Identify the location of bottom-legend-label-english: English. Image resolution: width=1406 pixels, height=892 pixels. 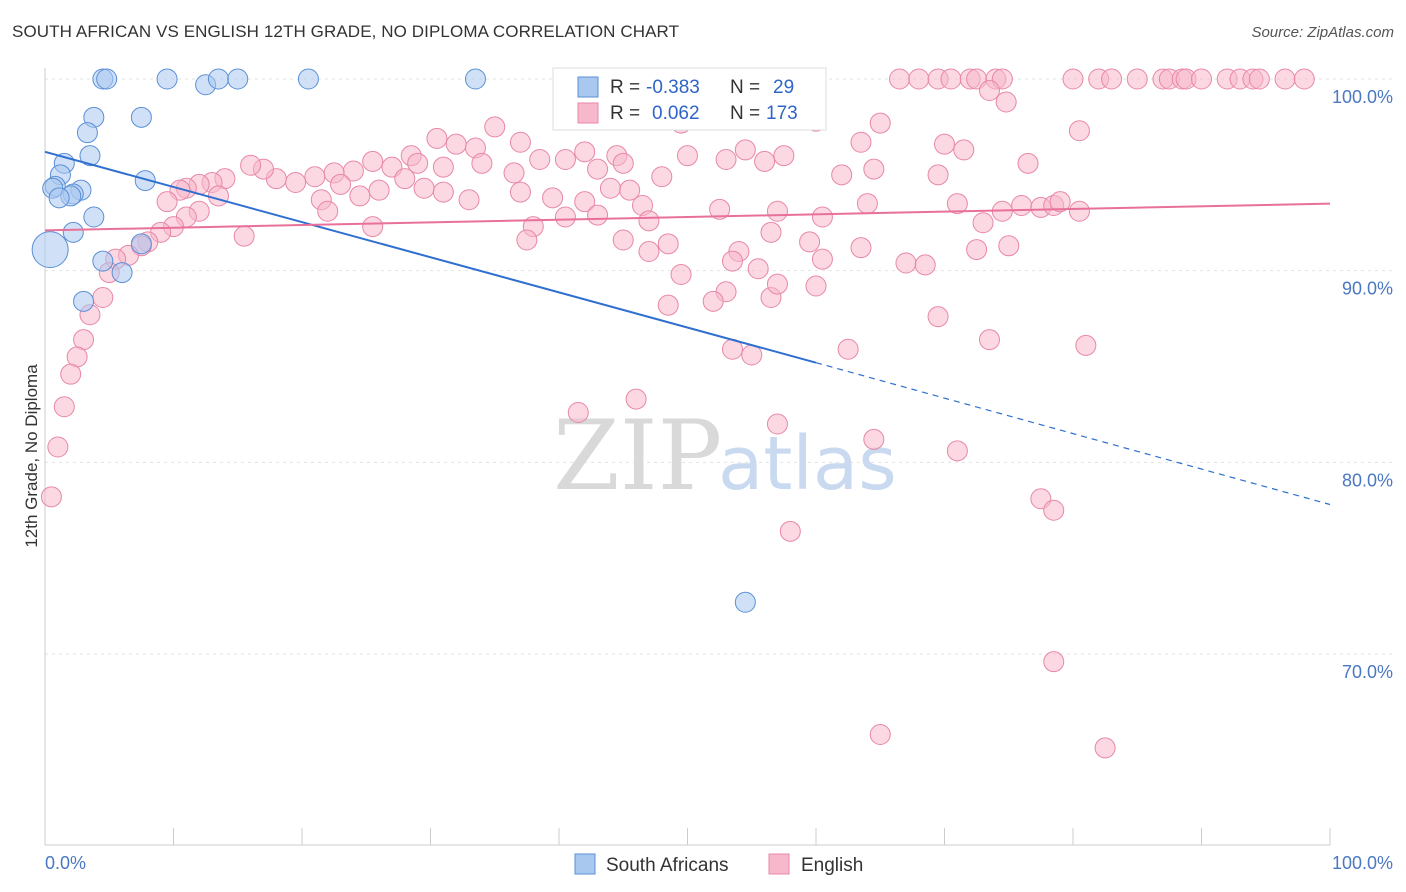
(832, 865).